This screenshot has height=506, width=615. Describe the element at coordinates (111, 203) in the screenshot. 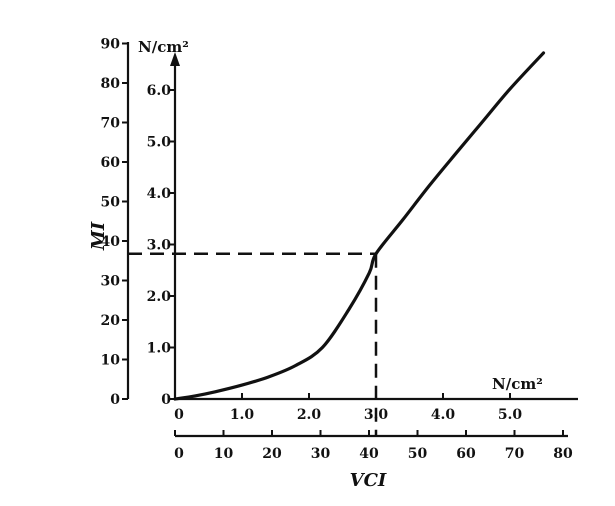

I see `mi-tick-label: 50` at that location.